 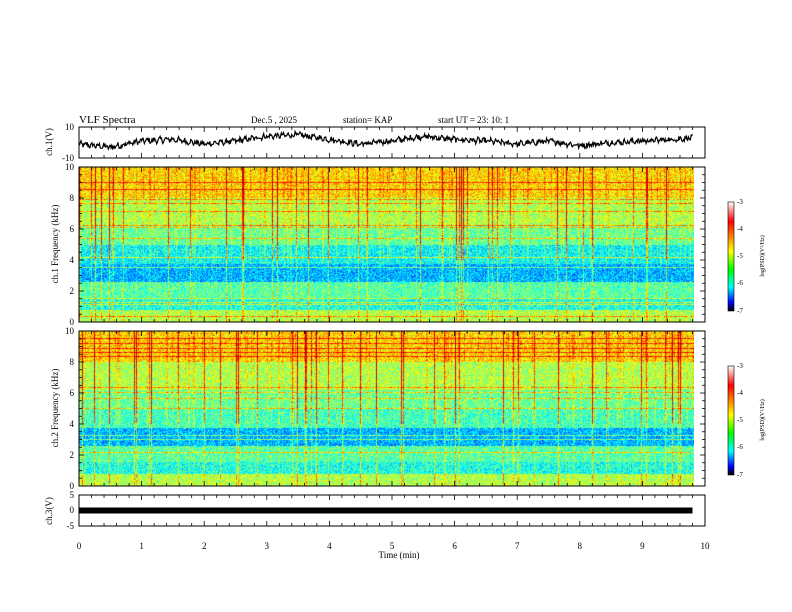 I want to click on ch2-freq-tick-2: 2, so click(x=72, y=455).